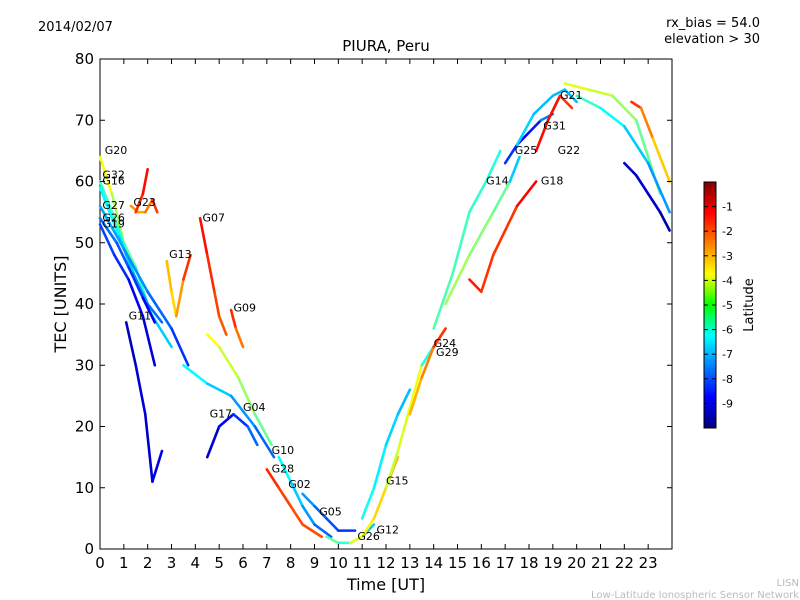 The height and width of the screenshot is (600, 800). What do you see at coordinates (457, 563) in the screenshot?
I see `x-tick-label: 15` at bounding box center [457, 563].